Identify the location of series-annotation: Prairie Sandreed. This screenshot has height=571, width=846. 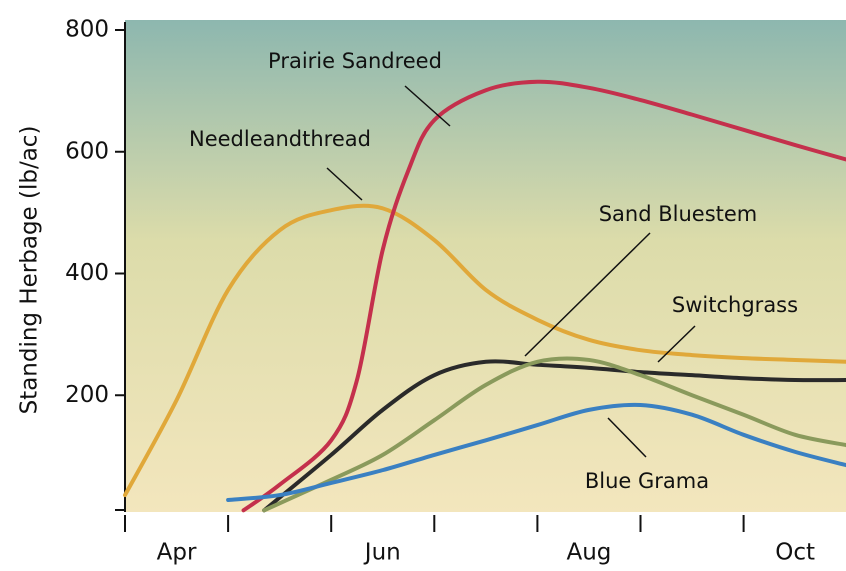
(355, 61).